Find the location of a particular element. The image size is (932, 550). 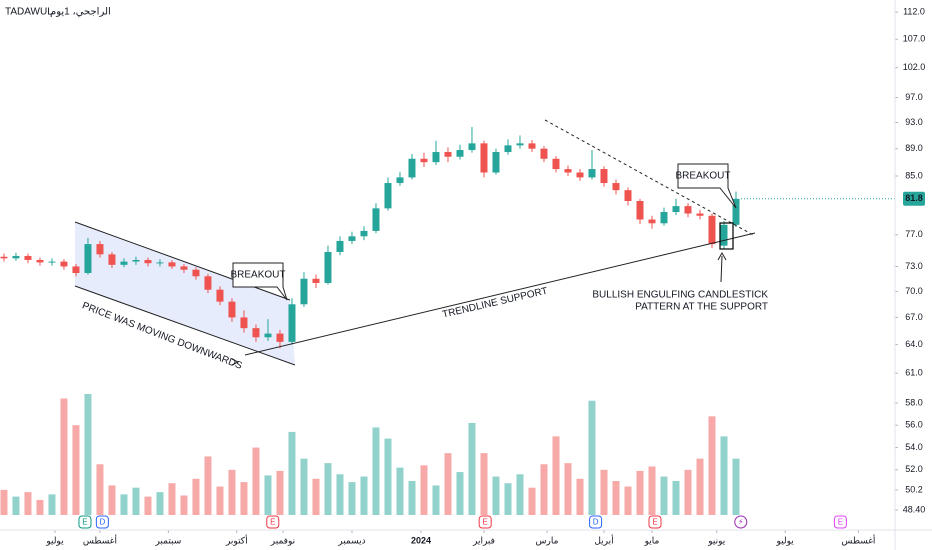

y-tick-label: 89.0 is located at coordinates (914, 148).